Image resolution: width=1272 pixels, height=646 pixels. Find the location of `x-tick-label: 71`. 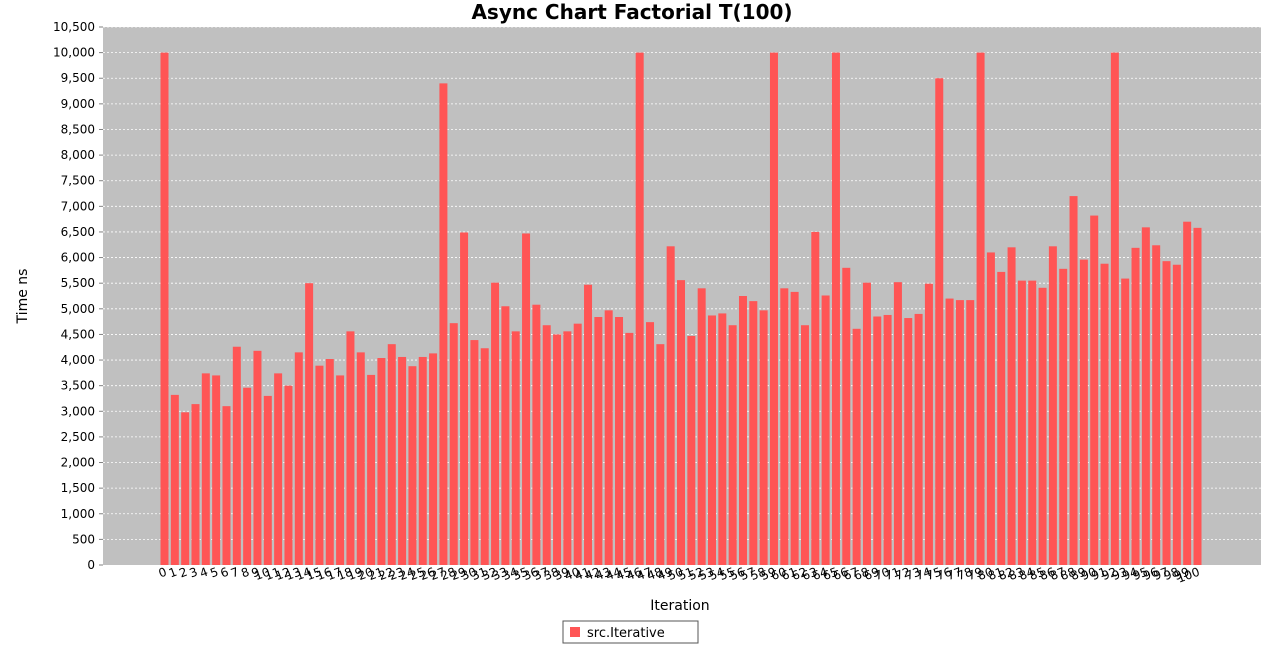

x-tick-label: 71 is located at coordinates (892, 574).